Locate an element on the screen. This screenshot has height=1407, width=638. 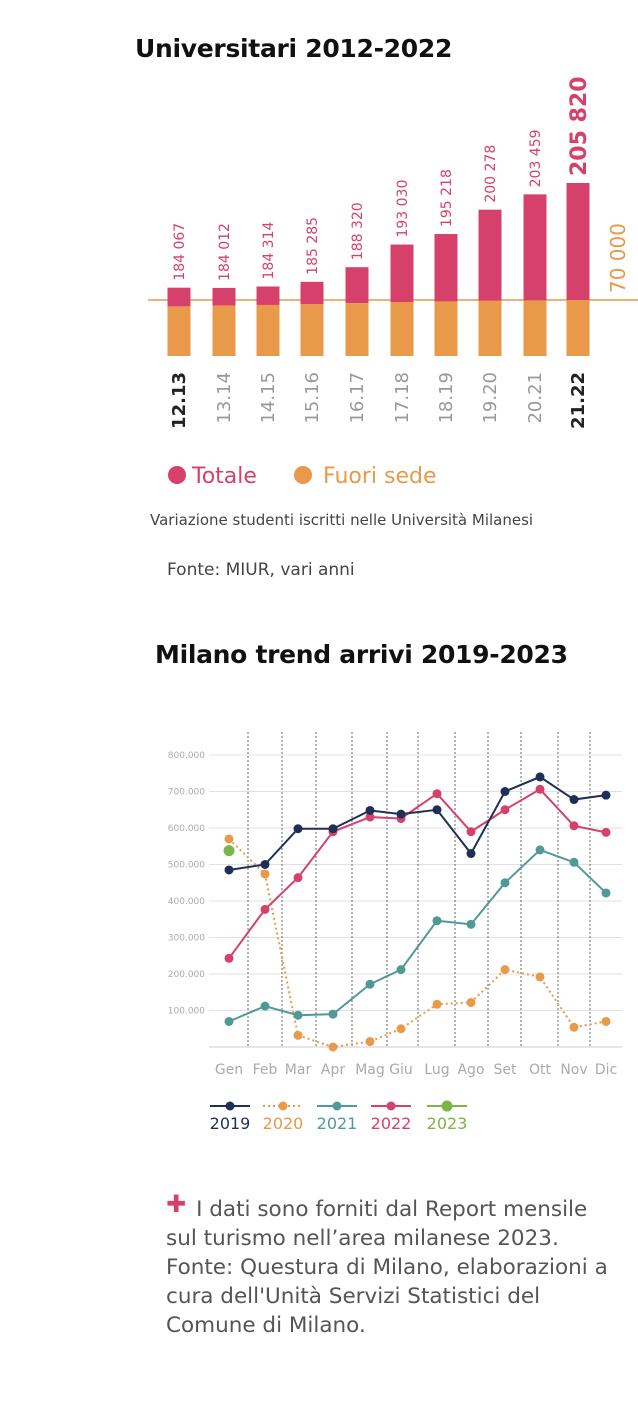
legend-label-2020: 2020 is located at coordinates (283, 1123).